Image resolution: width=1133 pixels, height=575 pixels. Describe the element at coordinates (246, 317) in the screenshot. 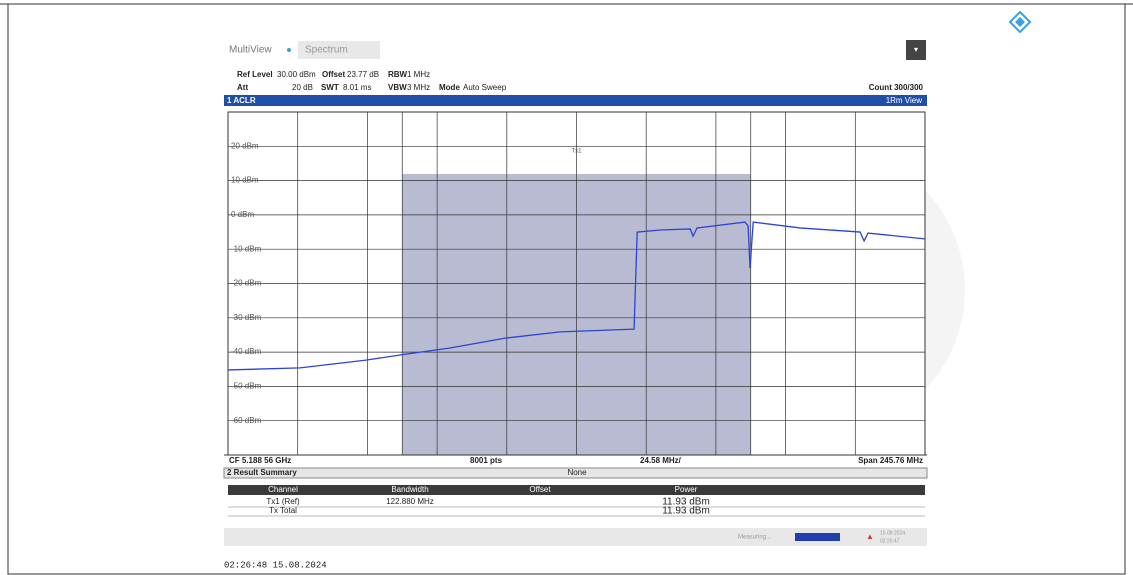

I see `y-tick-label: -30 dBm` at that location.